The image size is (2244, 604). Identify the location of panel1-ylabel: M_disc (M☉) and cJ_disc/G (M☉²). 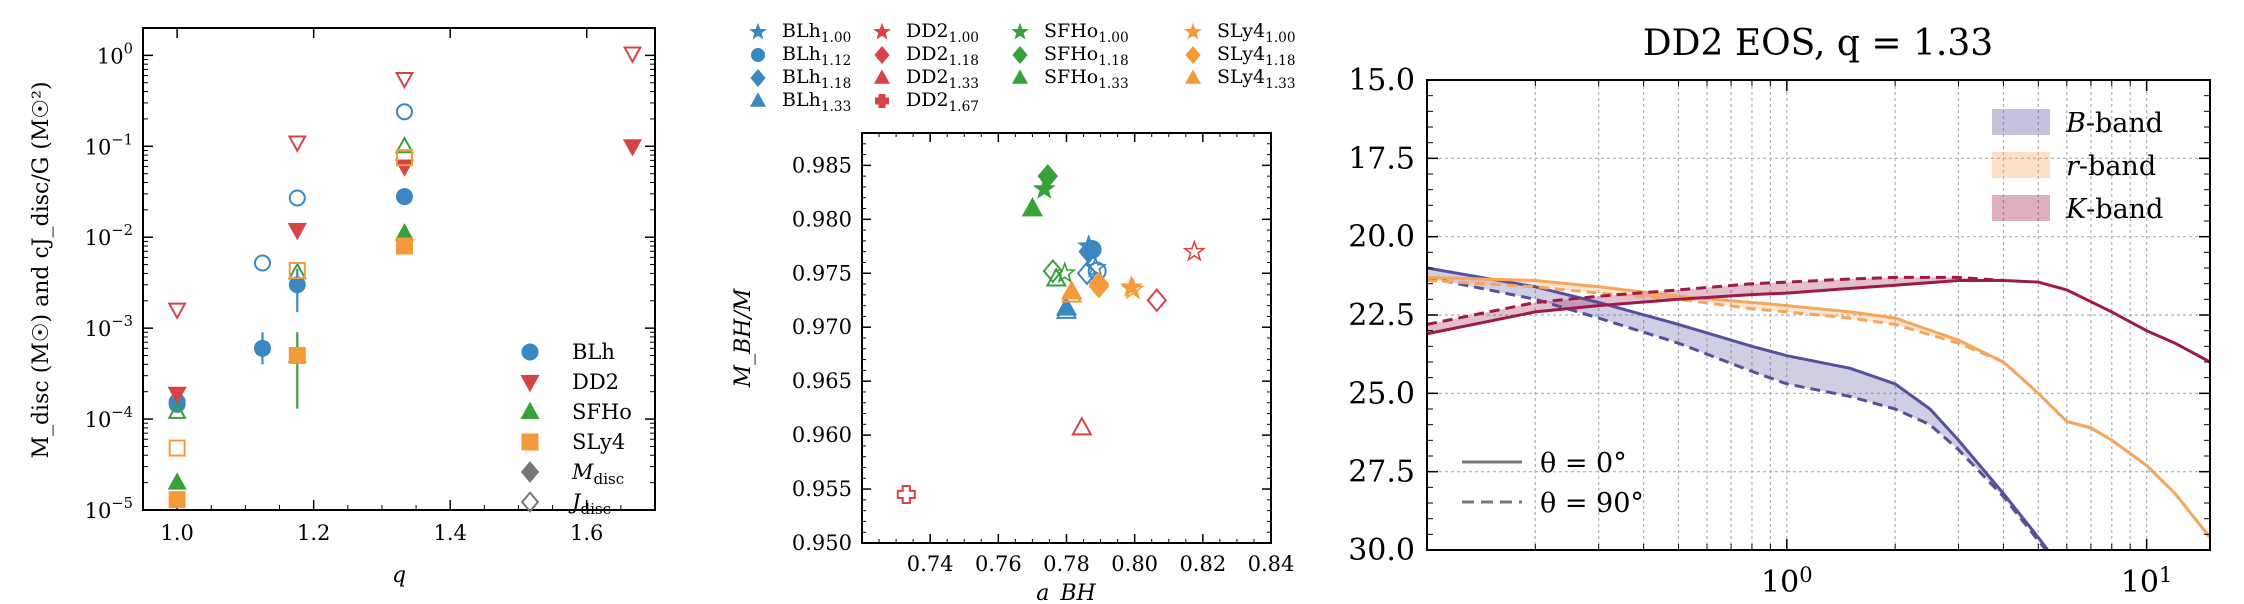
(41, 269).